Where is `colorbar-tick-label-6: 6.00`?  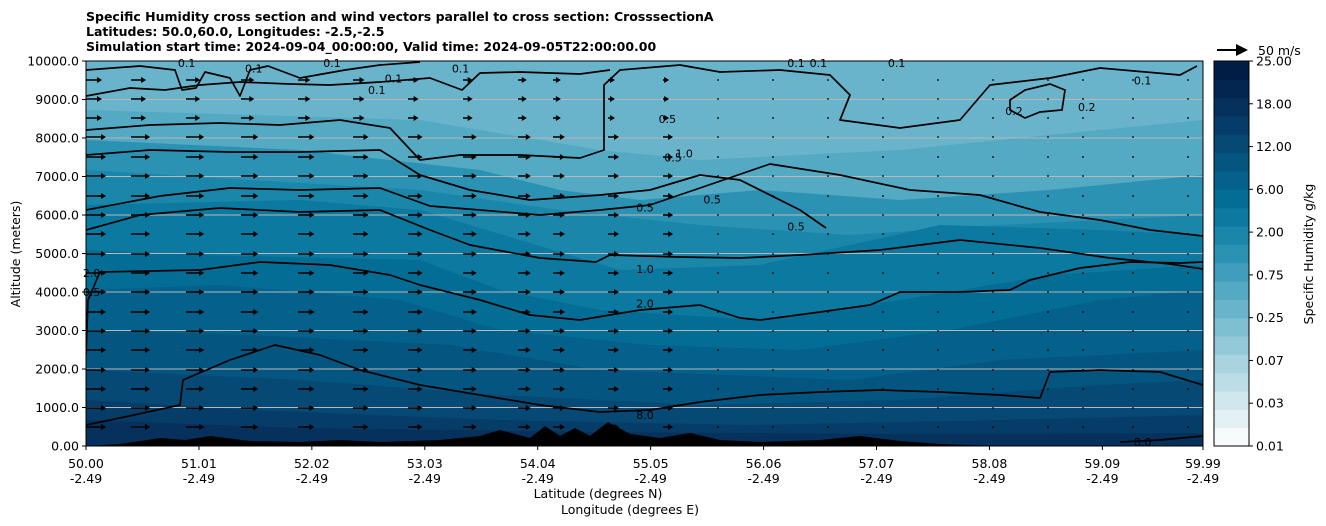
colorbar-tick-label-6: 6.00 is located at coordinates (1270, 189).